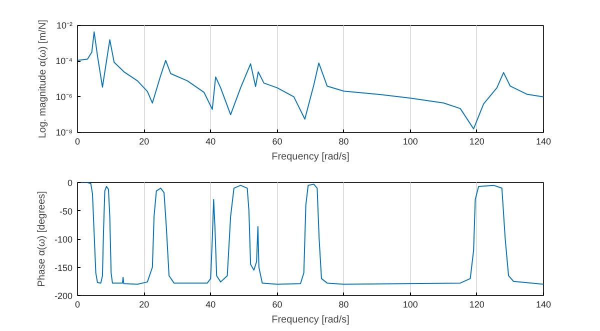  What do you see at coordinates (42, 238) in the screenshot?
I see `y-axis-title: Phase α(ω) [degrees]` at bounding box center [42, 238].